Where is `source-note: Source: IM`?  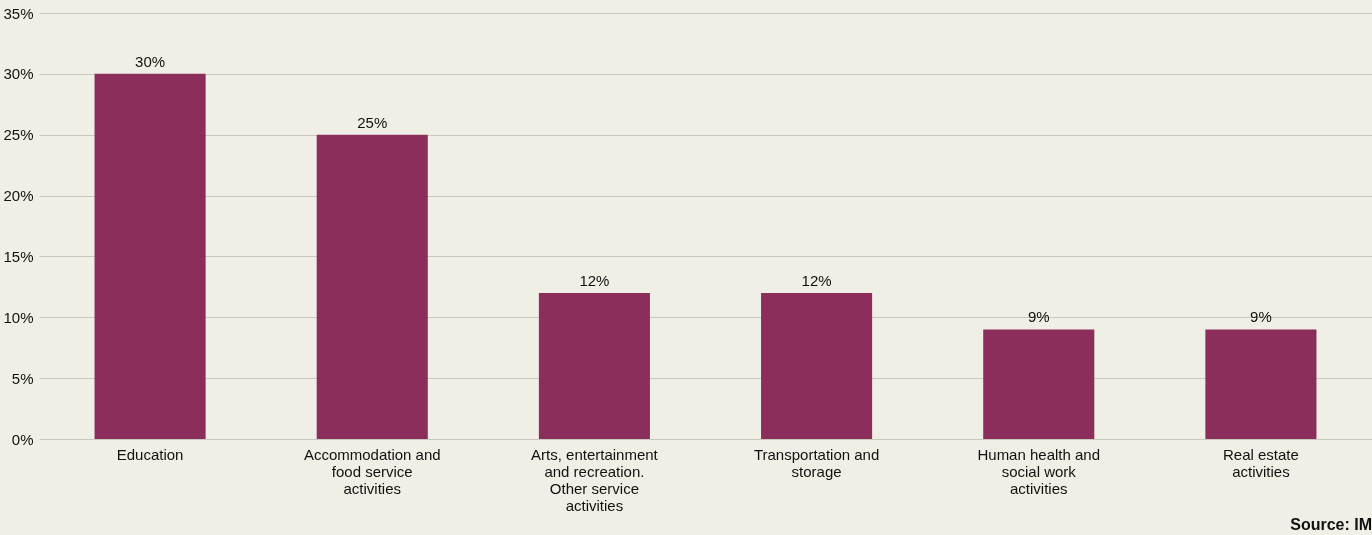 source-note: Source: IM is located at coordinates (1331, 524).